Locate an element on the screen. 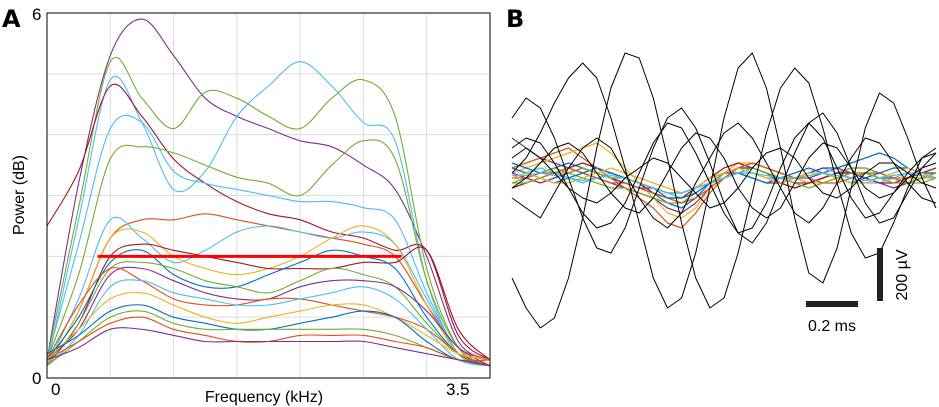 The height and width of the screenshot is (407, 939). y-axis-label: Power (dB) is located at coordinates (19, 195).